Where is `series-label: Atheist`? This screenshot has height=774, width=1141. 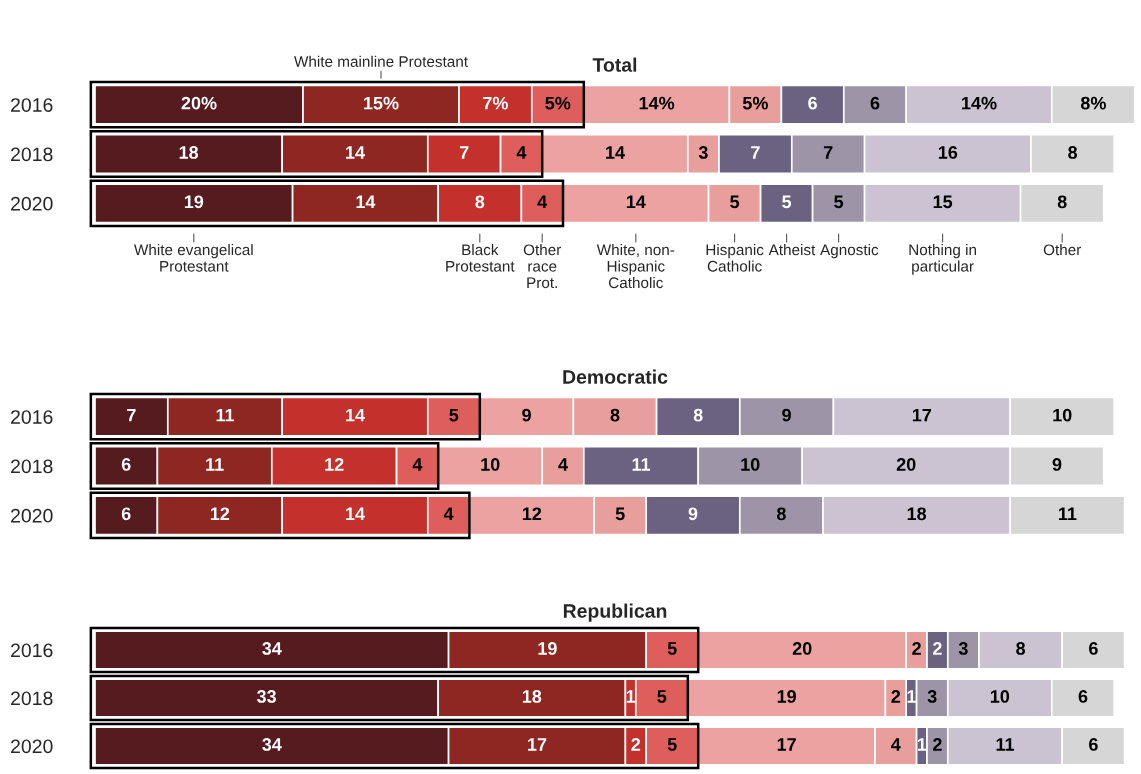
series-label: Atheist is located at coordinates (792, 250).